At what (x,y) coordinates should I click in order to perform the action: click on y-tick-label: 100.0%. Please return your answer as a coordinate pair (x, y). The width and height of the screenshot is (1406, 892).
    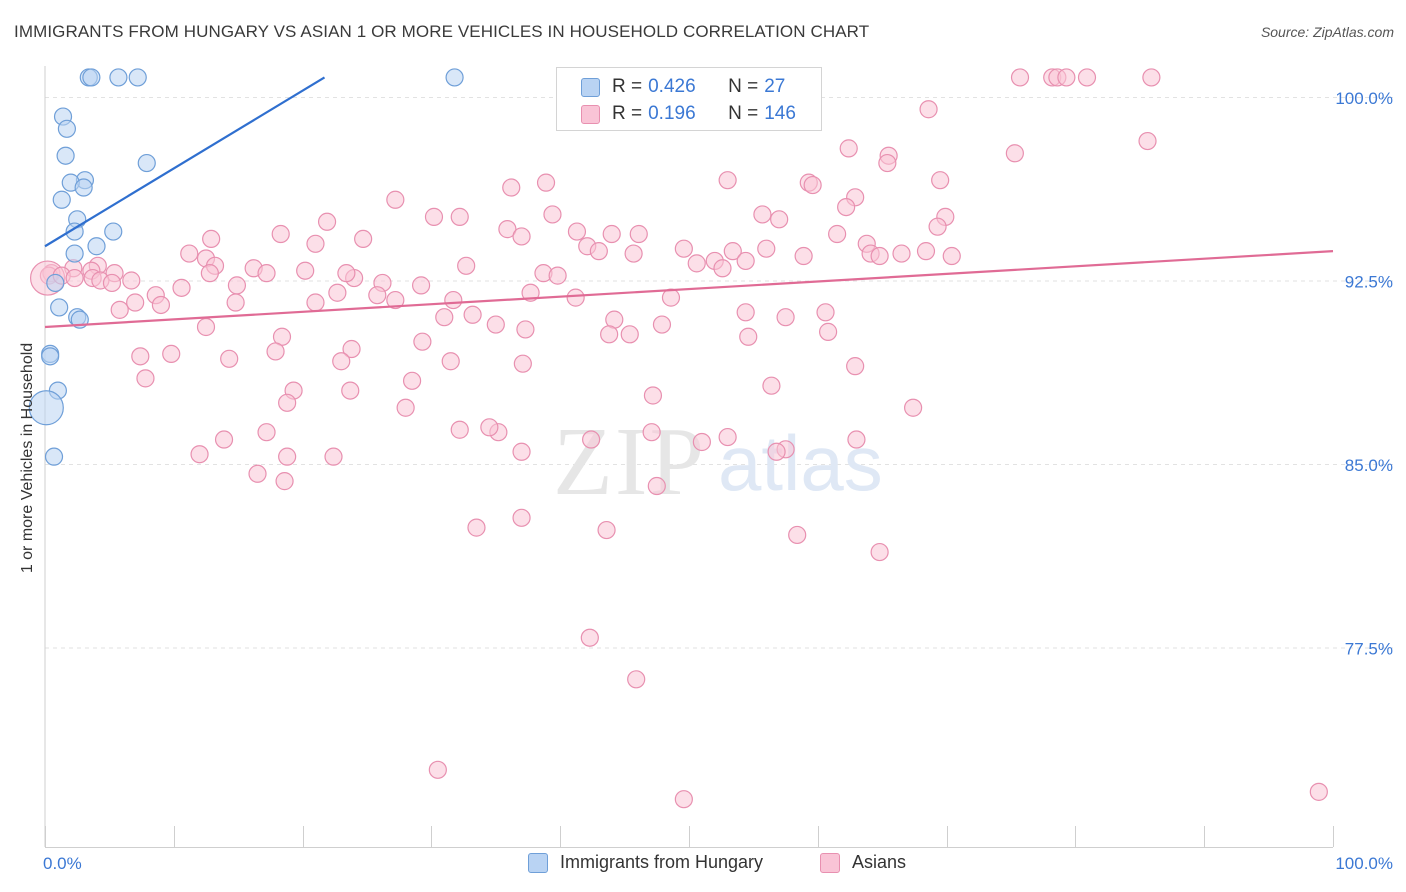
    Looking at the image, I should click on (1364, 98).